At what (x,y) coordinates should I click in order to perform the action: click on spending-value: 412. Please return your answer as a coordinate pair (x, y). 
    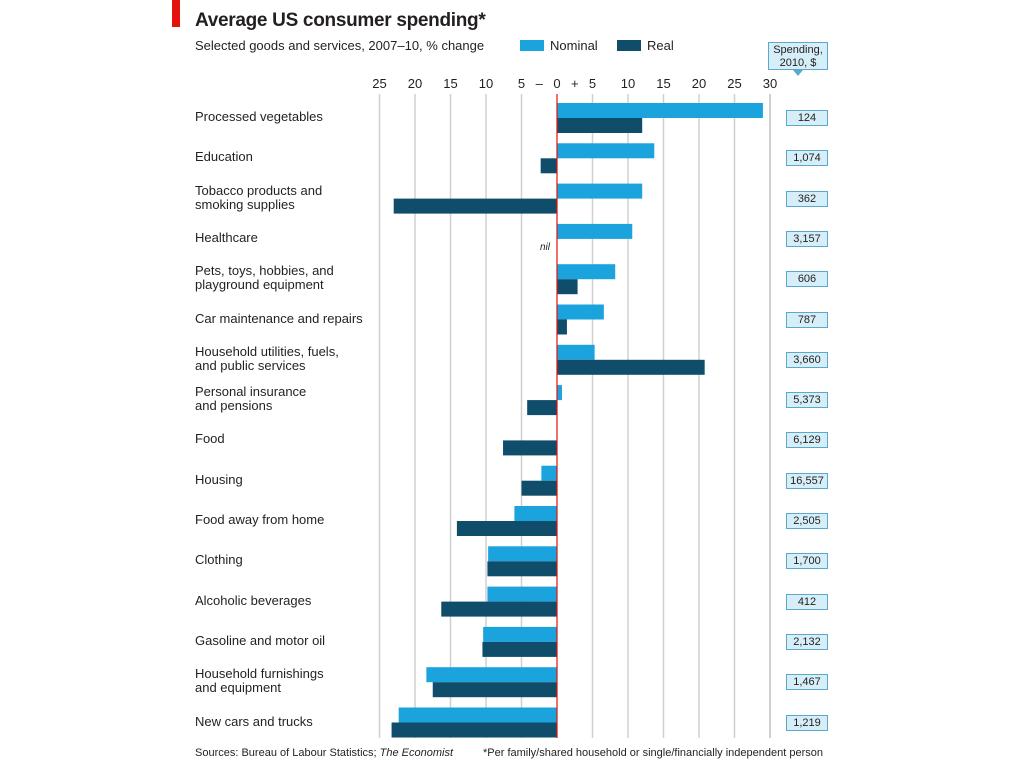
    Looking at the image, I should click on (807, 601).